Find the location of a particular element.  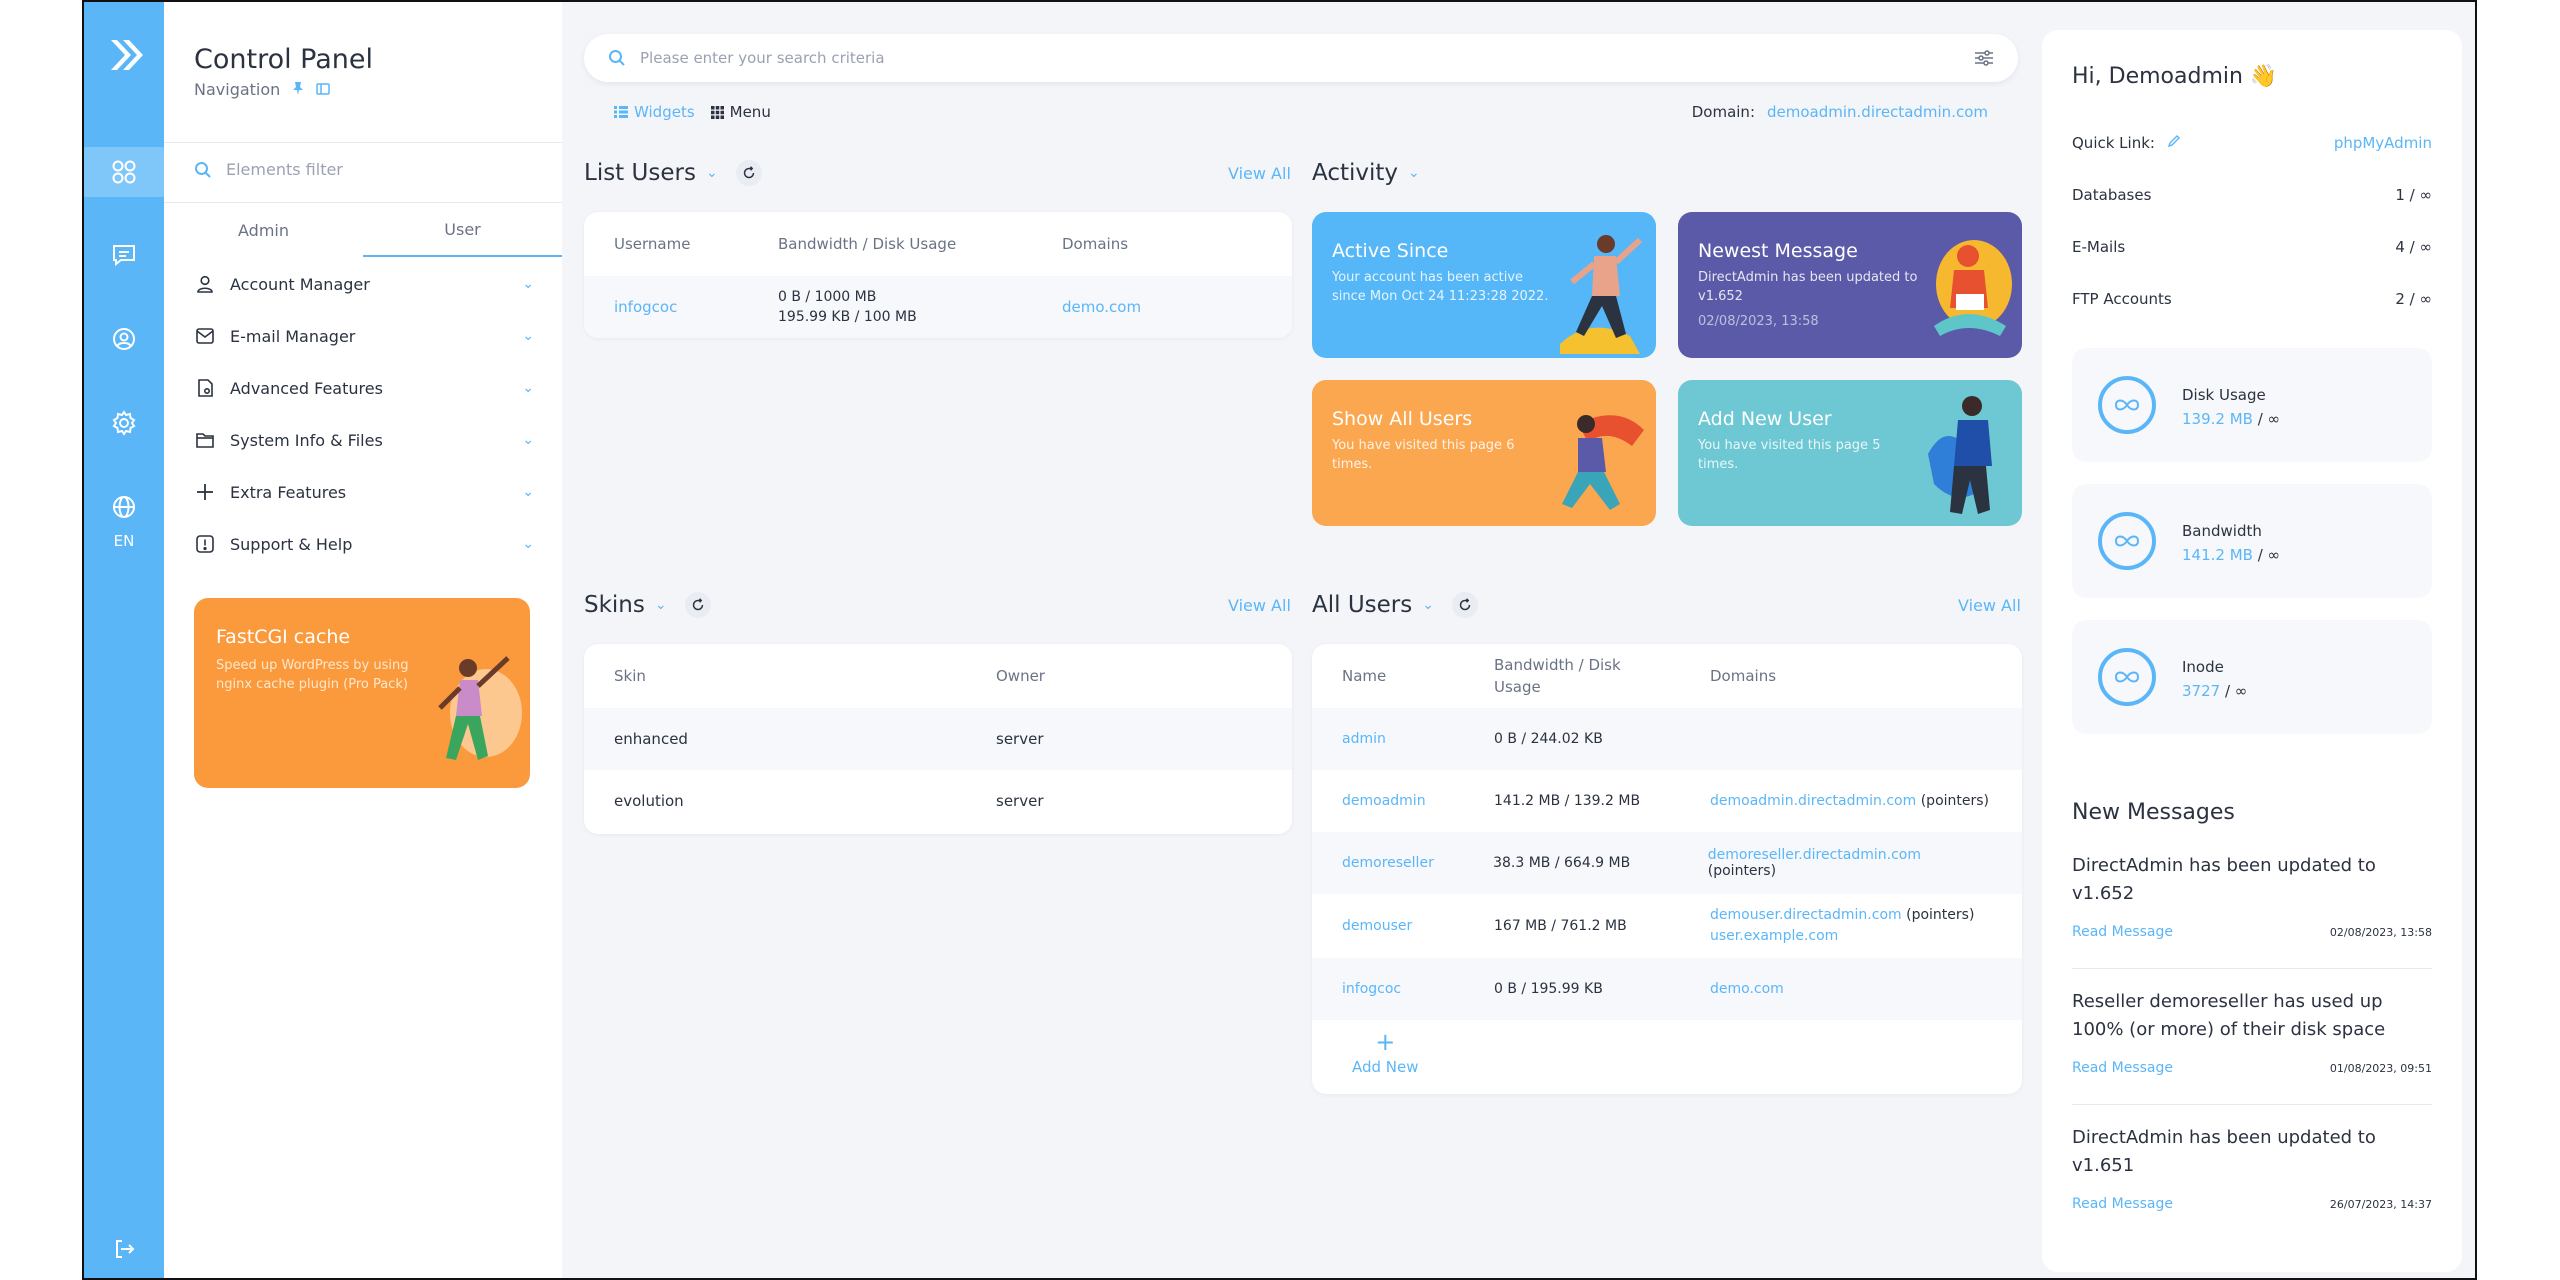

domain-link: demouser.directadmin.com is located at coordinates (1806, 915).